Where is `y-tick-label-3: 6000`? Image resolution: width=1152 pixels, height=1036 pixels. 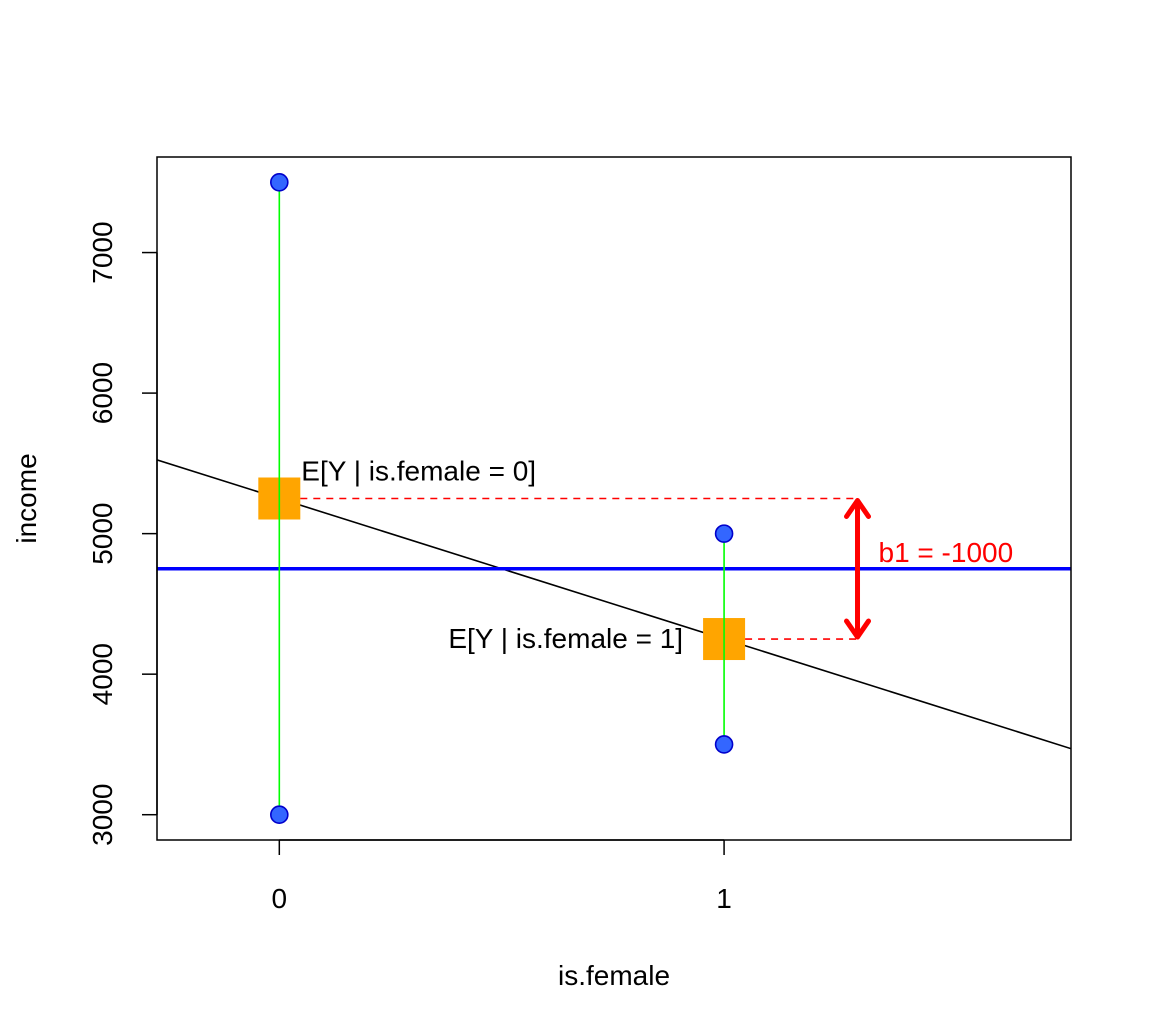
y-tick-label-3: 6000 is located at coordinates (102, 393).